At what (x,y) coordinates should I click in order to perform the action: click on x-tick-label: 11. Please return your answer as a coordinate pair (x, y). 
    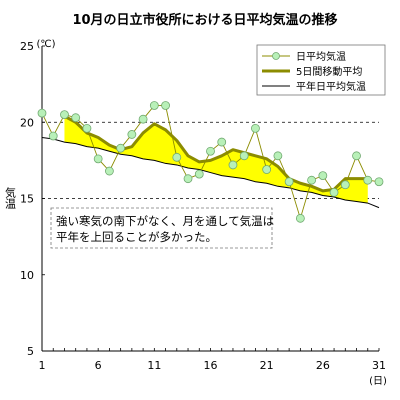
    Looking at the image, I should click on (154, 365).